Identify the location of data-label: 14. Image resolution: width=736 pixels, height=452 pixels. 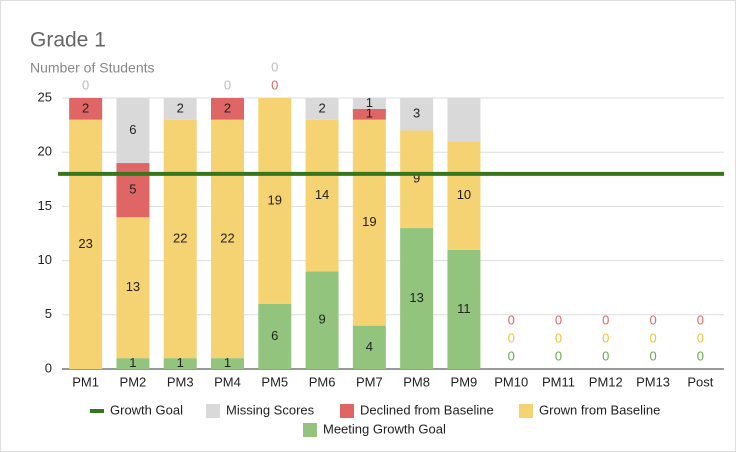
(322, 194).